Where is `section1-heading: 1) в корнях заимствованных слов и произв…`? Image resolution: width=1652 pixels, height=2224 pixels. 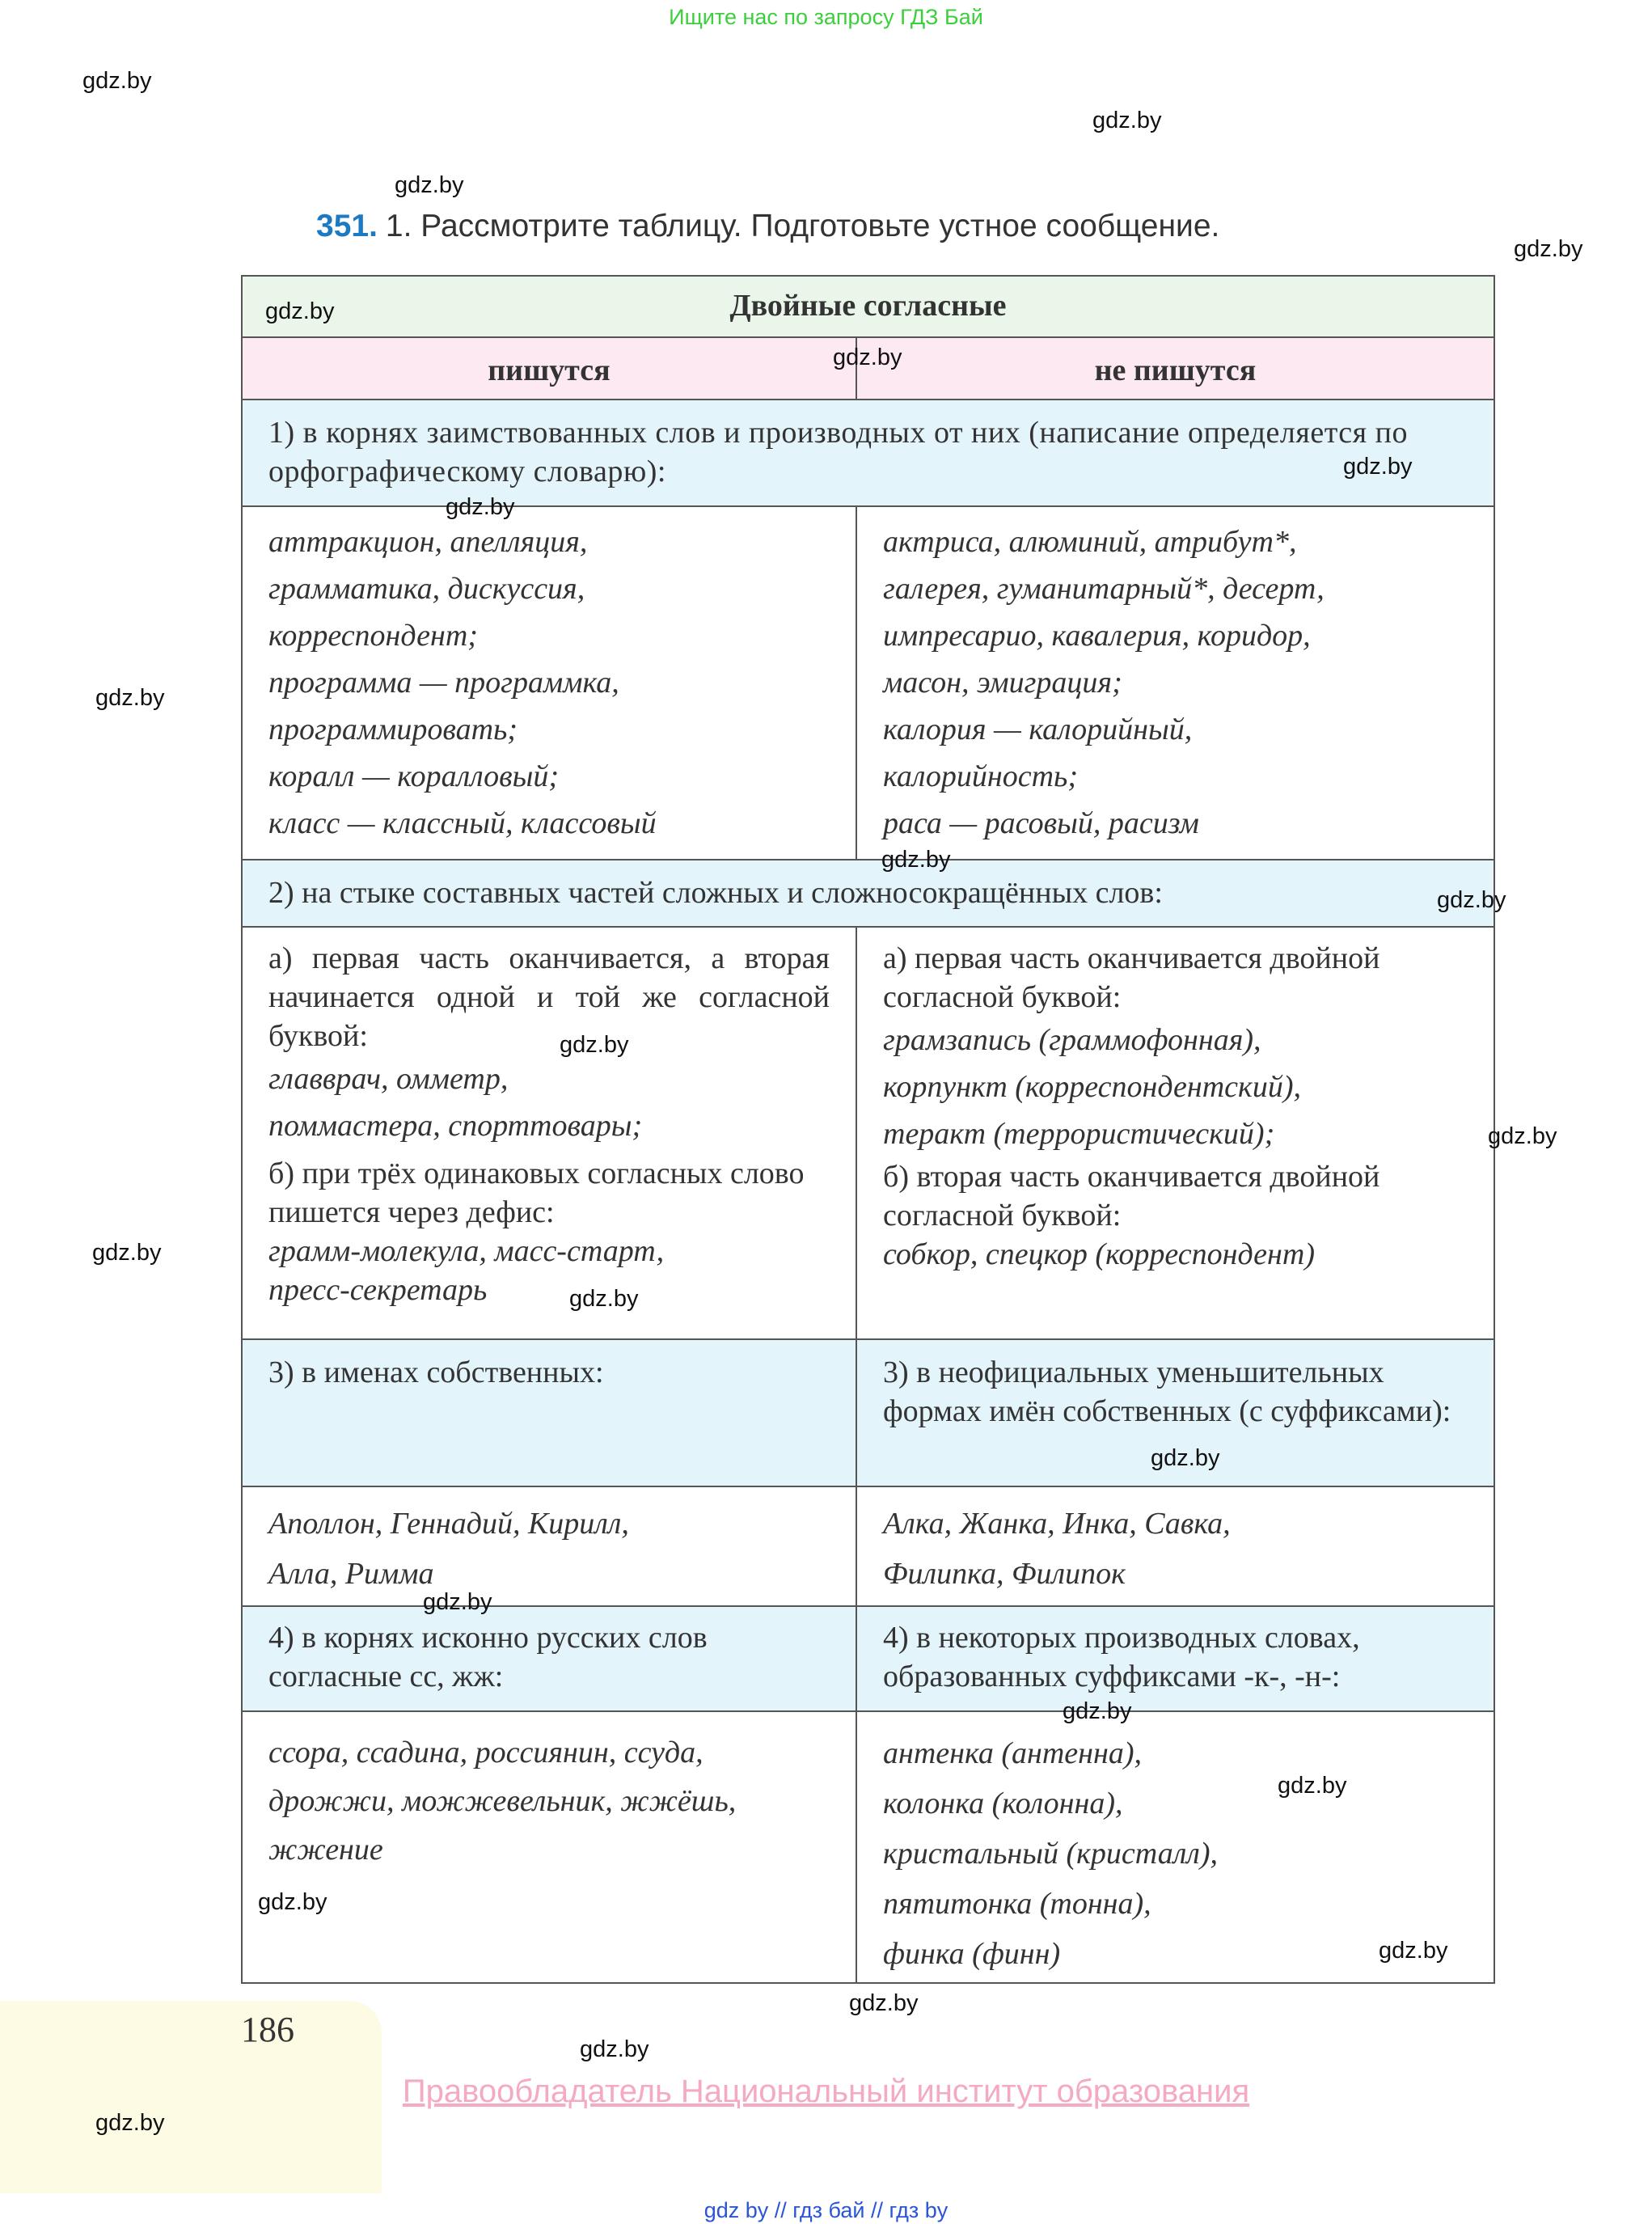
section1-heading: 1) в корнях заимствованных слов и произв… is located at coordinates (838, 452).